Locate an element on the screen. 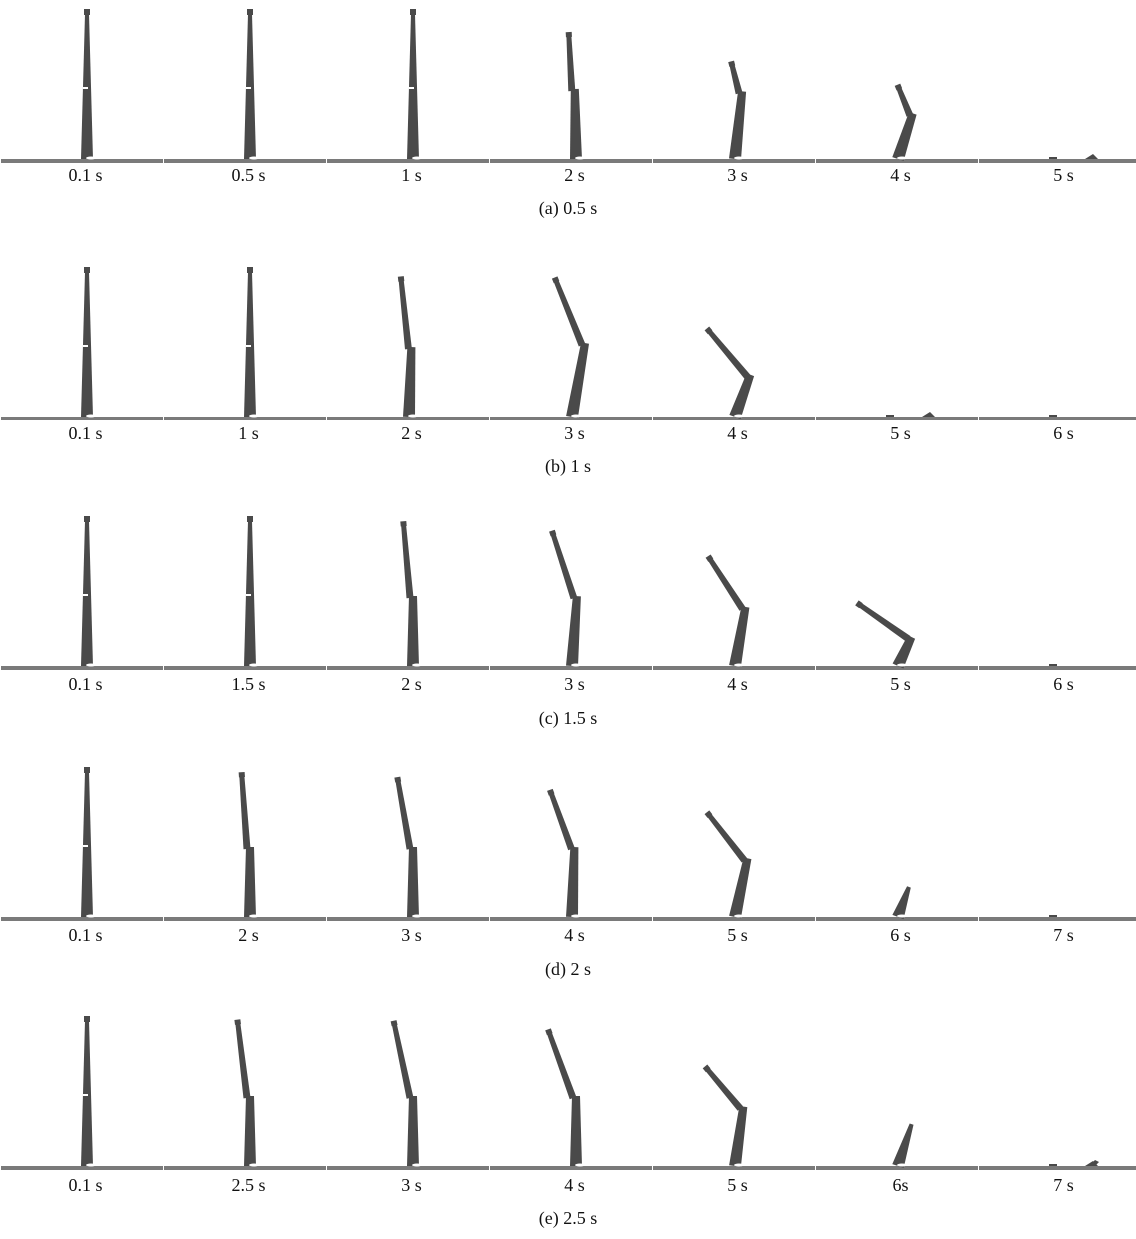 This screenshot has height=1239, width=1136. time-label: 2.5 s is located at coordinates (248, 1185).